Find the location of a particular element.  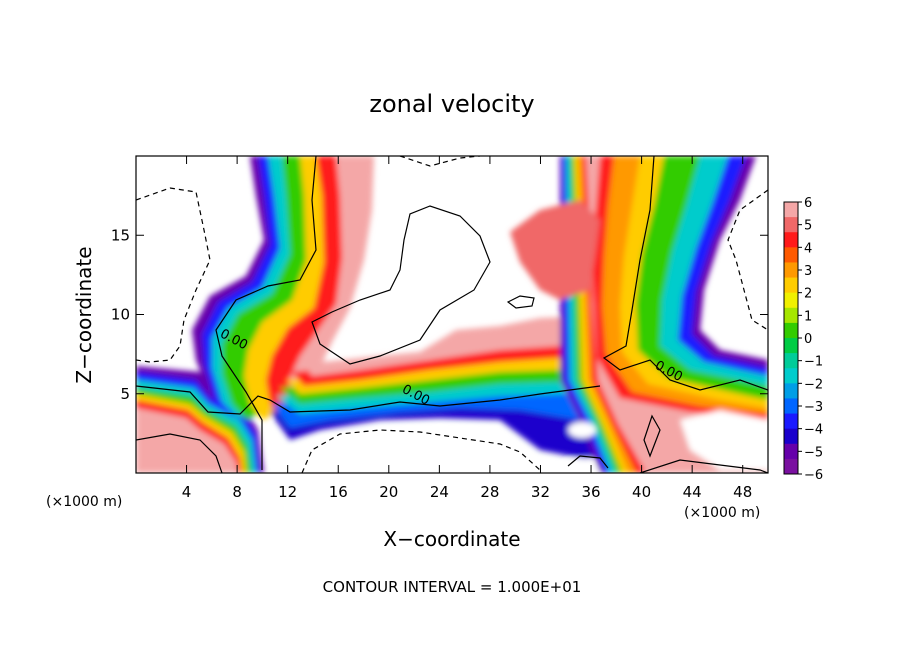

x-tick-label: 8 is located at coordinates (237, 492).